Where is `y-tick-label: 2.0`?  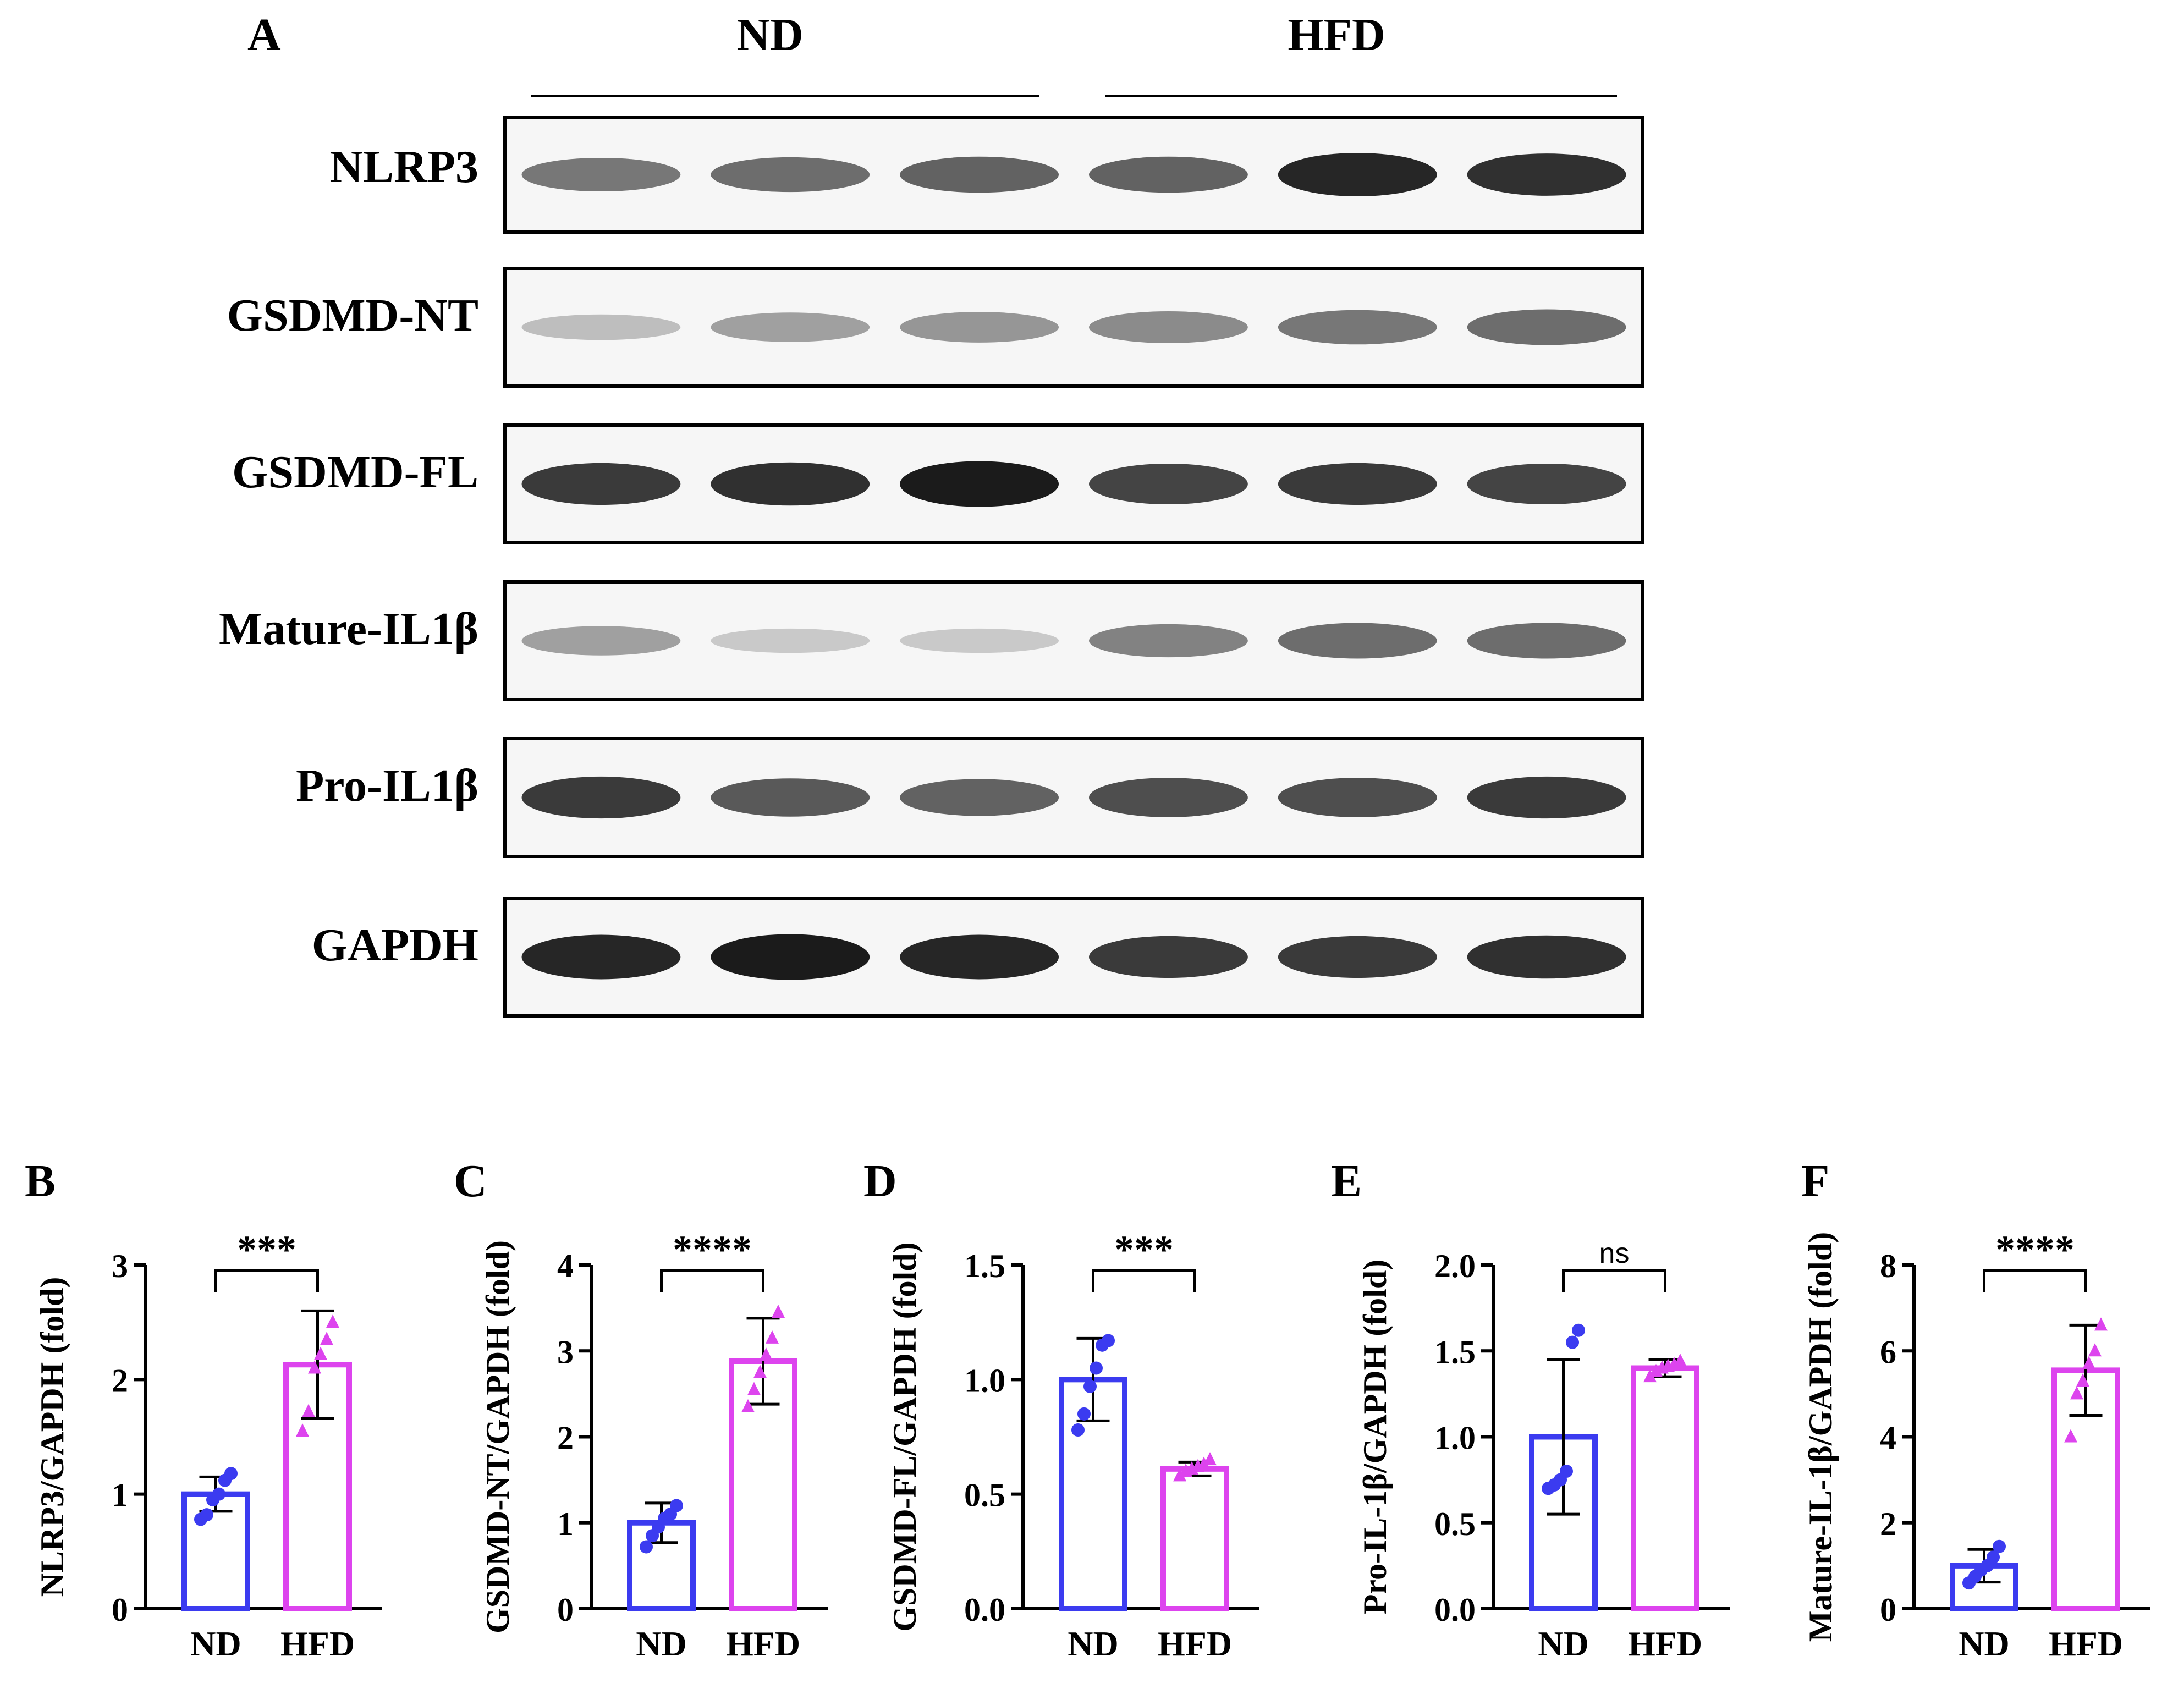 y-tick-label: 2.0 is located at coordinates (1455, 1266).